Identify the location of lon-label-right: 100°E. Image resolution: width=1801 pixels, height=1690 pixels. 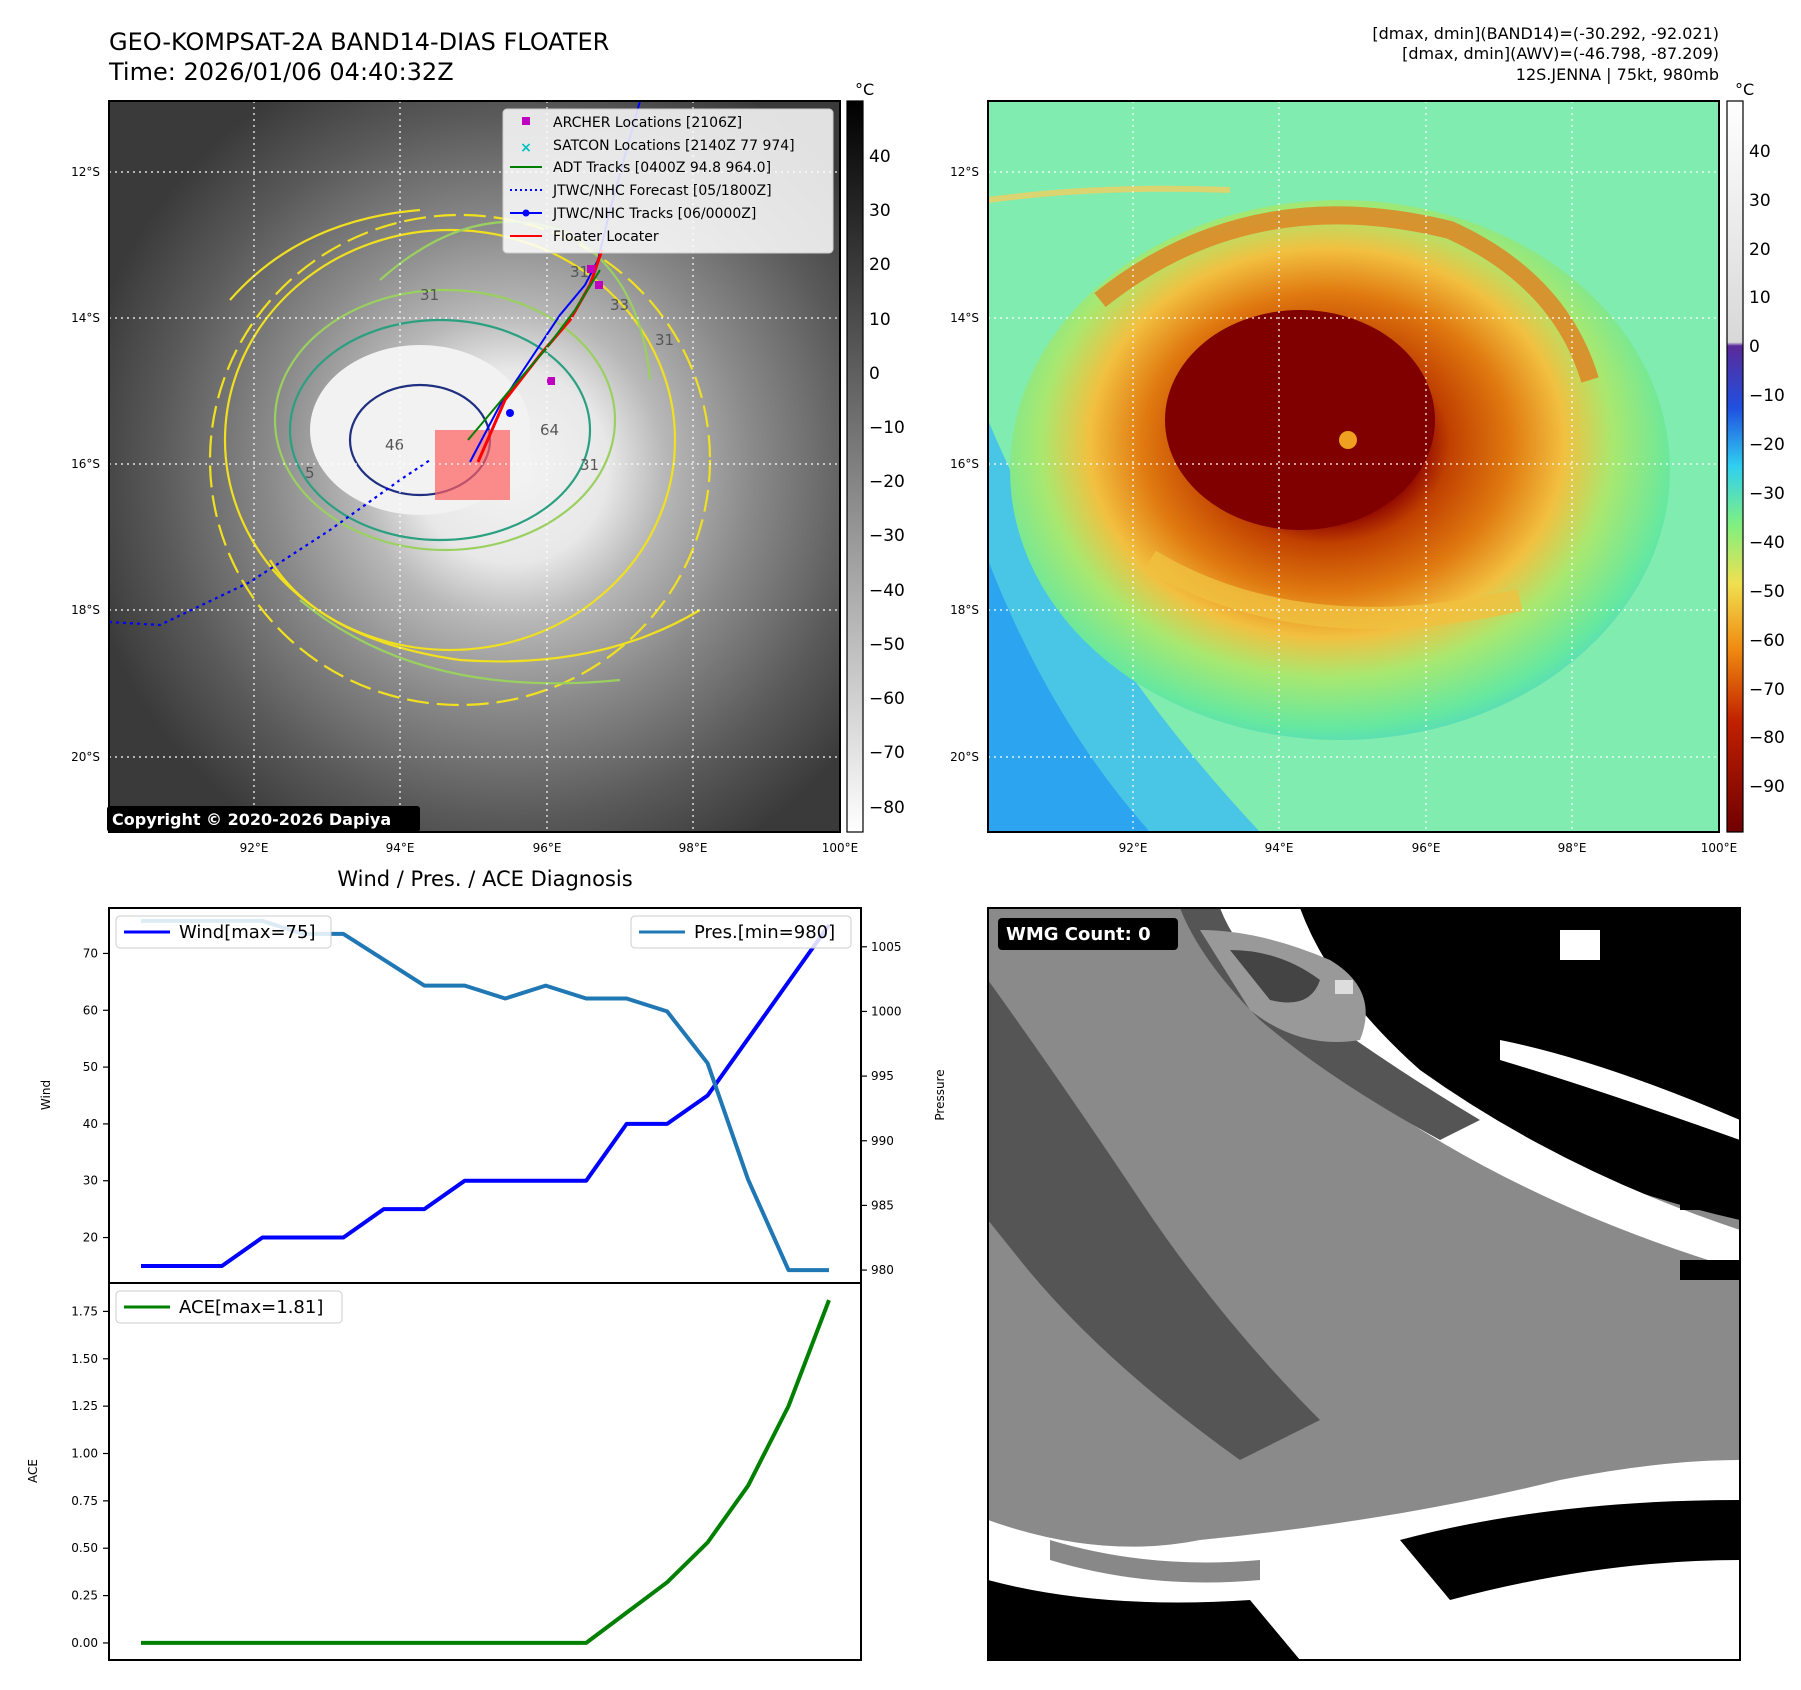
(1719, 848).